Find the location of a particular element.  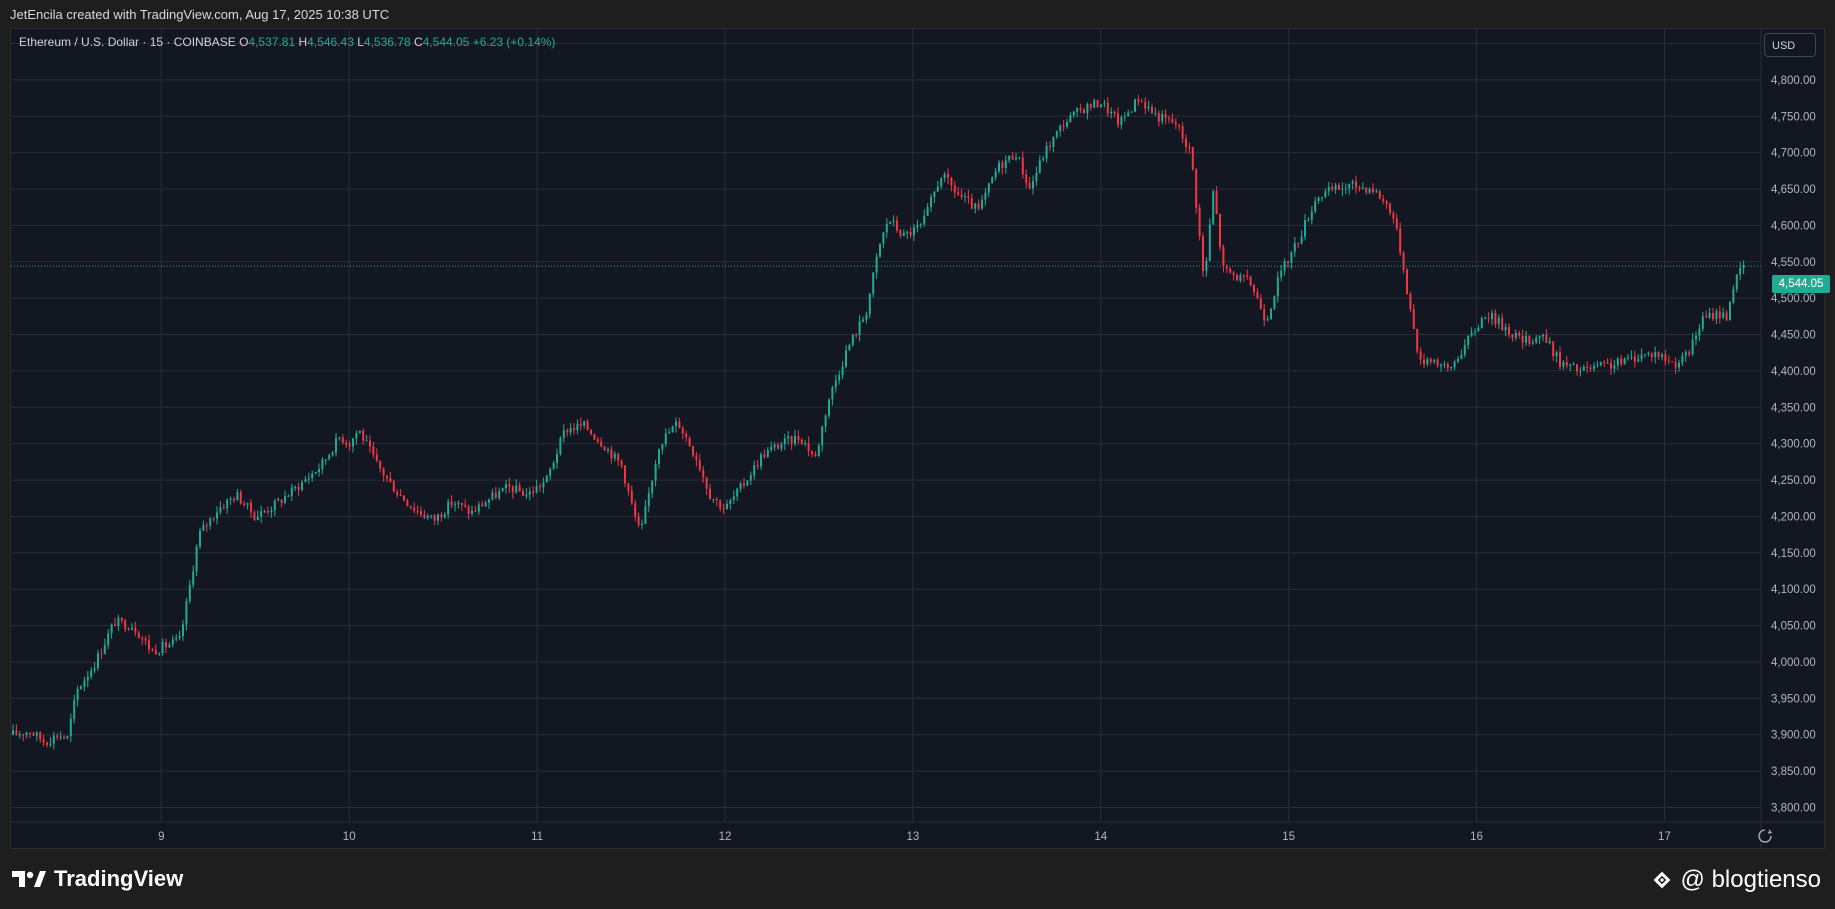

currency-button: USD is located at coordinates (1790, 45).